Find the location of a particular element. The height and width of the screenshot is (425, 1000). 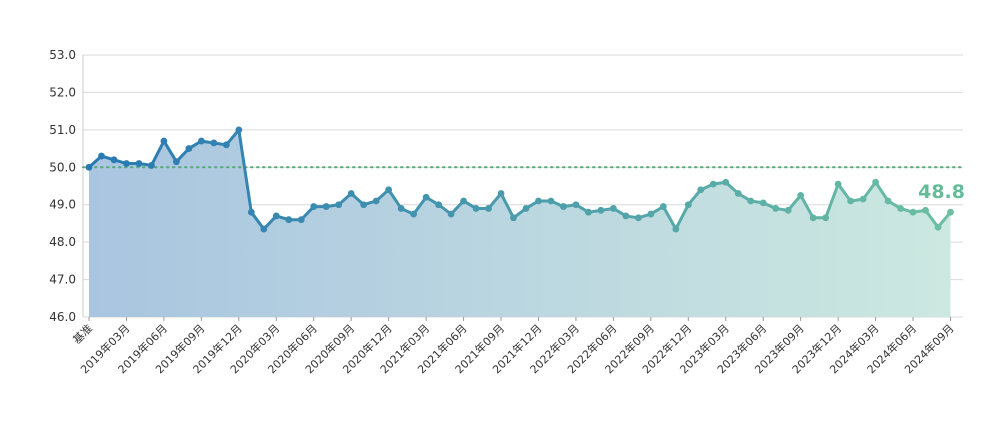

y-tick-label: 49.0 is located at coordinates (62, 205).